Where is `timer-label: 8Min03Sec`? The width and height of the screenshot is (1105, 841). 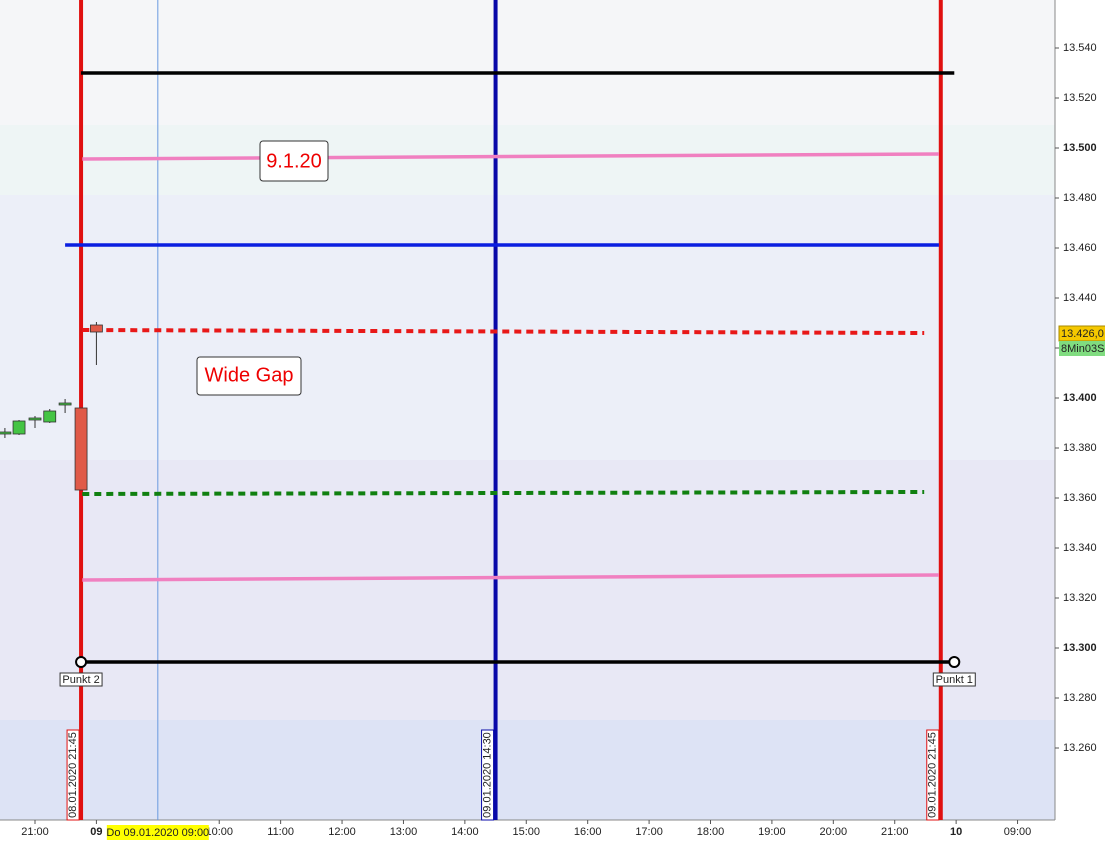
timer-label: 8Min03Sec is located at coordinates (1083, 349).